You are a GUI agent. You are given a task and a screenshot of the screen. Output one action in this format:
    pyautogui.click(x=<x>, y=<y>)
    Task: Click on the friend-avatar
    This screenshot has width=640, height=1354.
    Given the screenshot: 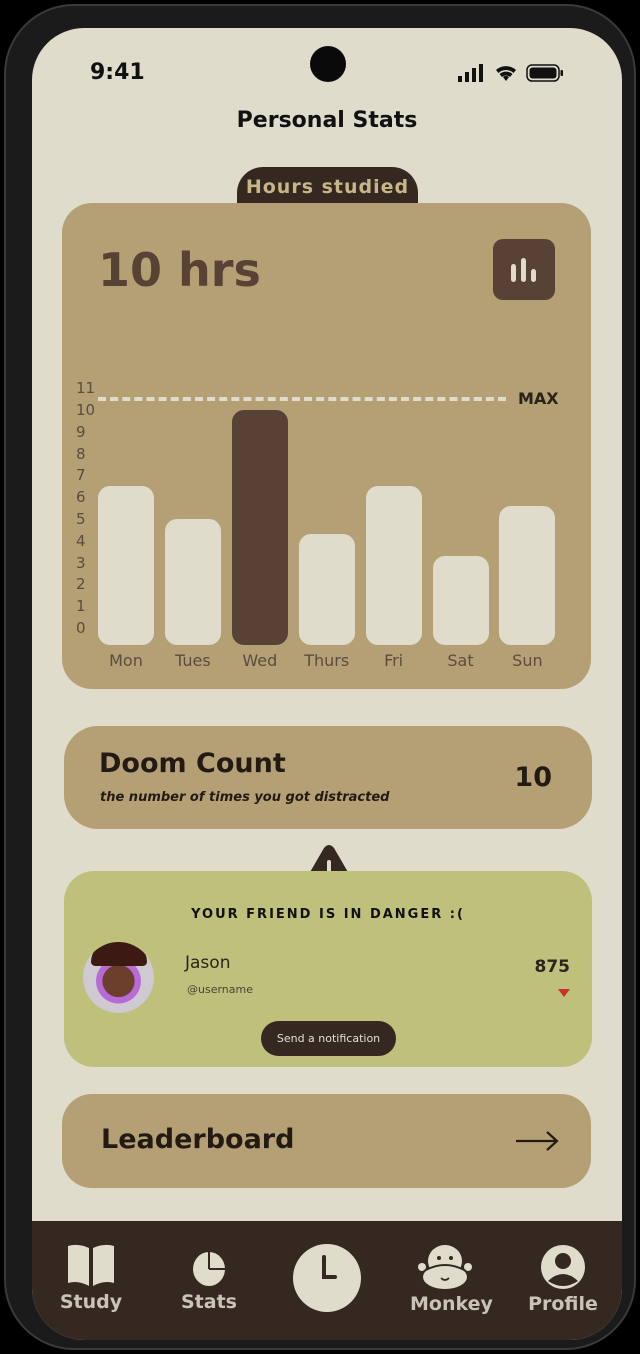 What is the action you would take?
    pyautogui.click(x=118, y=977)
    